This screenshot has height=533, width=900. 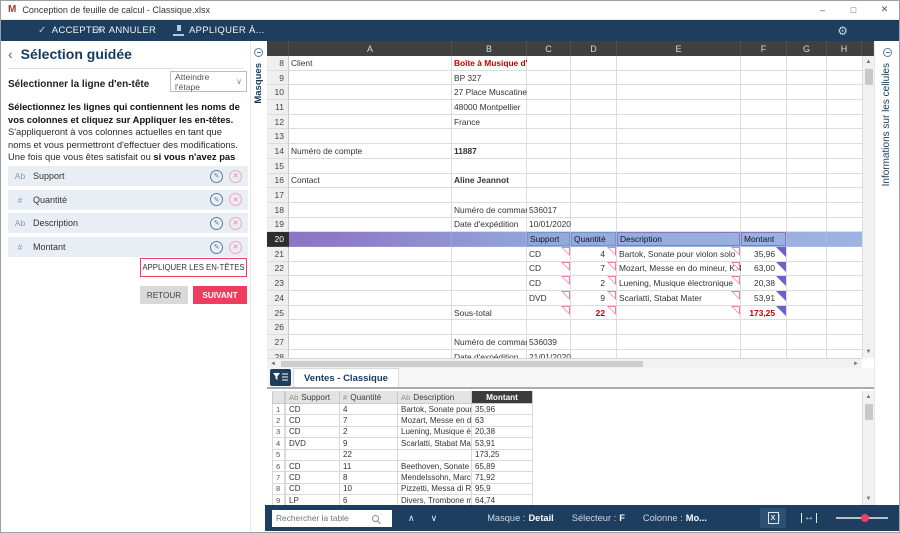 What do you see at coordinates (402, 489) in the screenshot?
I see `preview-row: 8 CD 10 Pizzetti, Messa di Re... 95,9` at bounding box center [402, 489].